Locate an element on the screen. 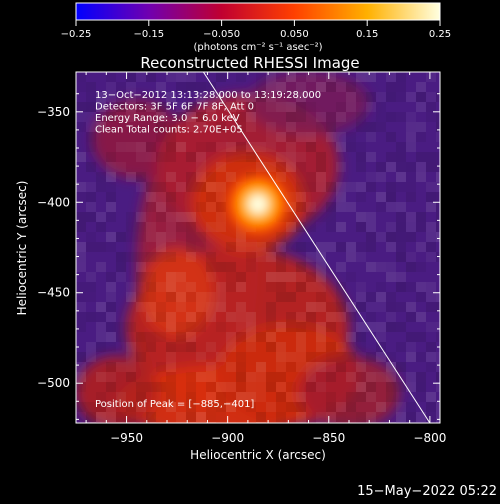 This screenshot has width=500, height=504. colorbar-unit-label: (photons cm⁻² s⁻¹ asec⁻²) is located at coordinates (257, 47).